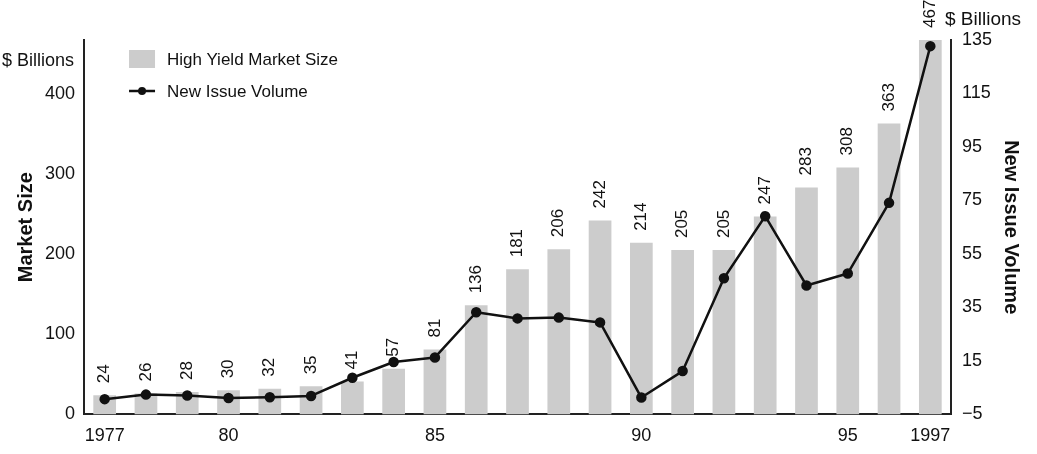 Image resolution: width=1037 pixels, height=454 pixels. Describe the element at coordinates (930, 435) in the screenshot. I see `x-tick-label: 1997` at that location.